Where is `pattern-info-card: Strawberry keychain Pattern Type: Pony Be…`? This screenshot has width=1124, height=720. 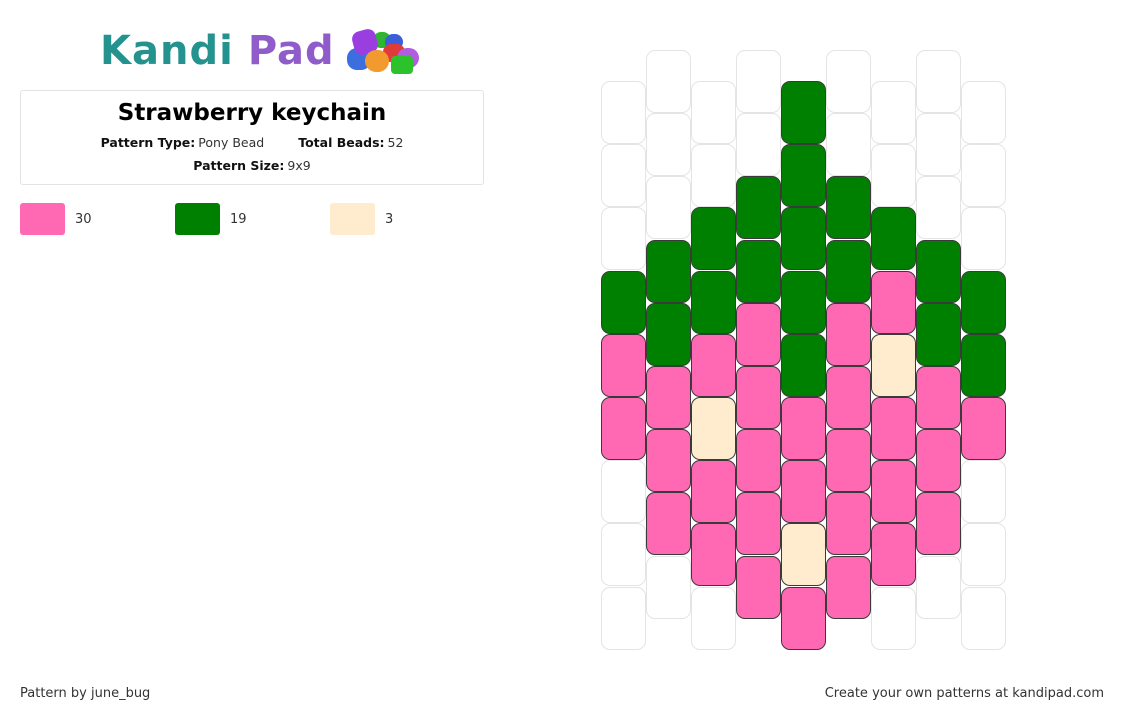 pattern-info-card: Strawberry keychain Pattern Type: Pony Be… is located at coordinates (252, 137).